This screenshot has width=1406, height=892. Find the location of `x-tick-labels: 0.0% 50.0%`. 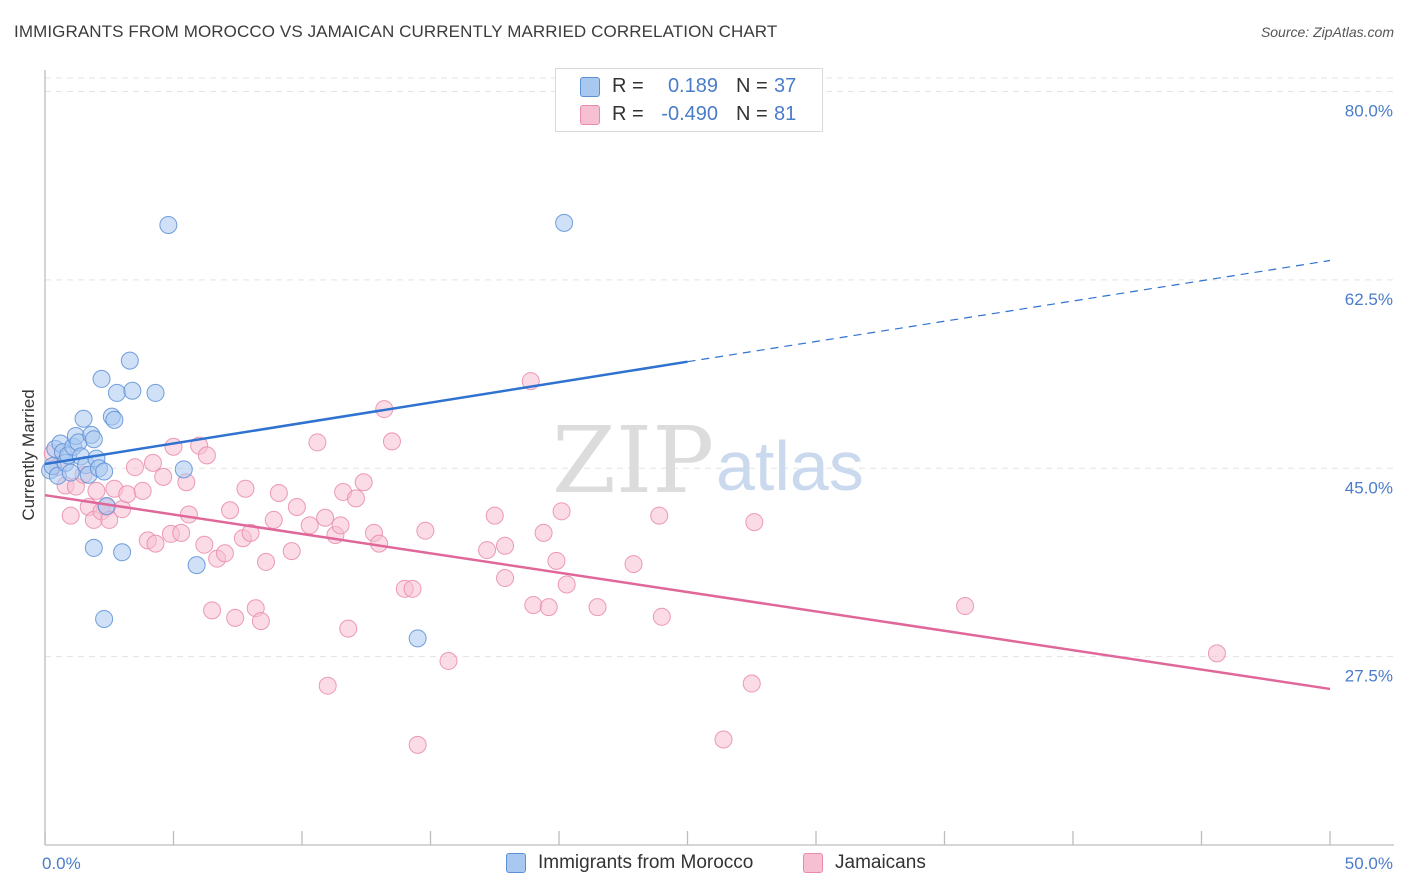

x-tick-labels: 0.0% 50.0% is located at coordinates (717, 863).